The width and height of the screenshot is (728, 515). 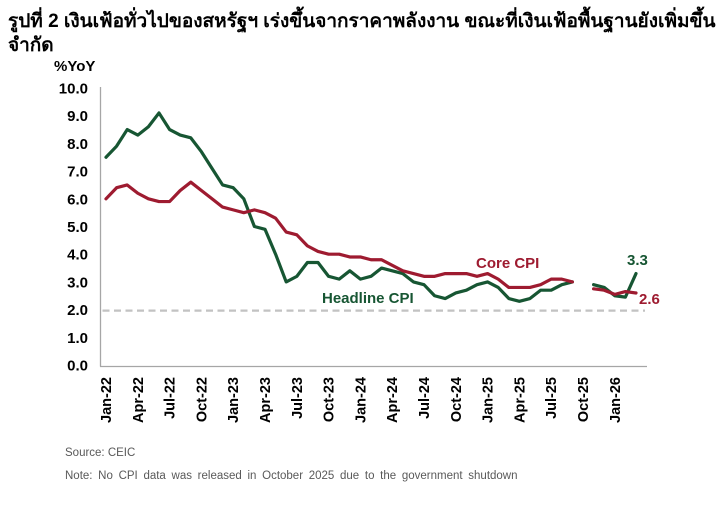 What do you see at coordinates (77, 227) in the screenshot?
I see `y-tick-label: 5.0` at bounding box center [77, 227].